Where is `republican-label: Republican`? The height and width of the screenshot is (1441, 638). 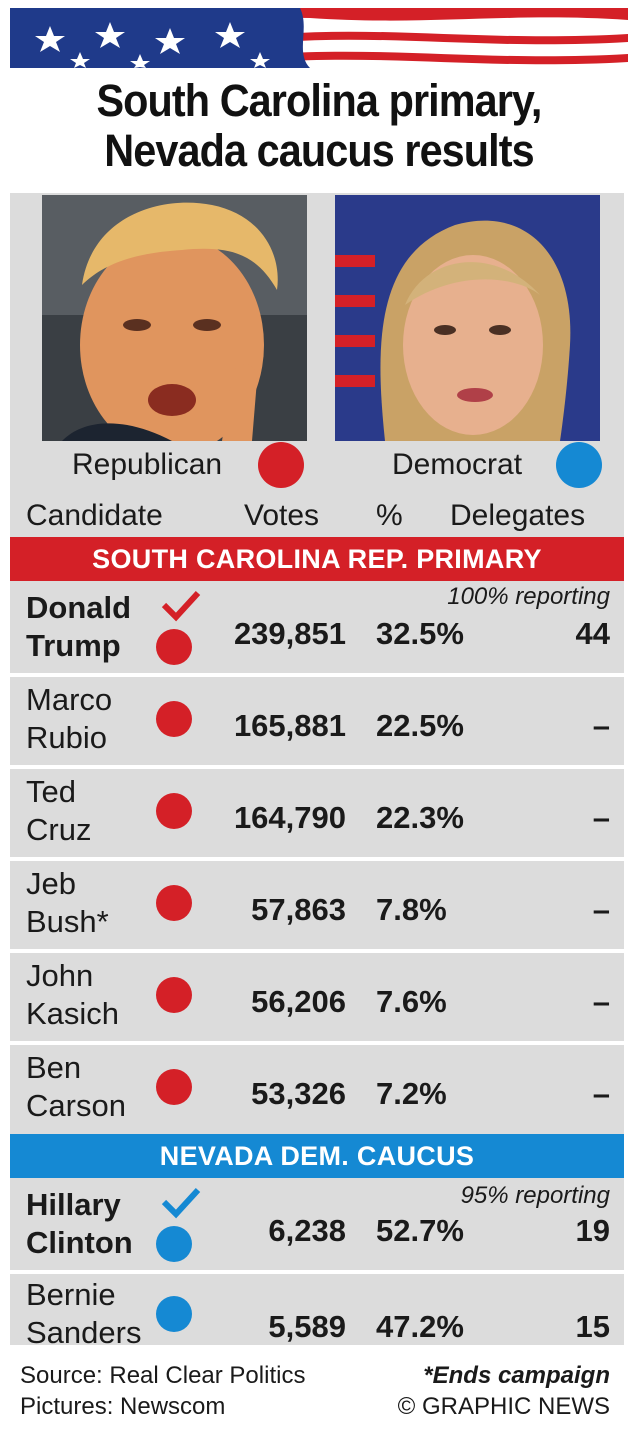 republican-label: Republican is located at coordinates (147, 464).